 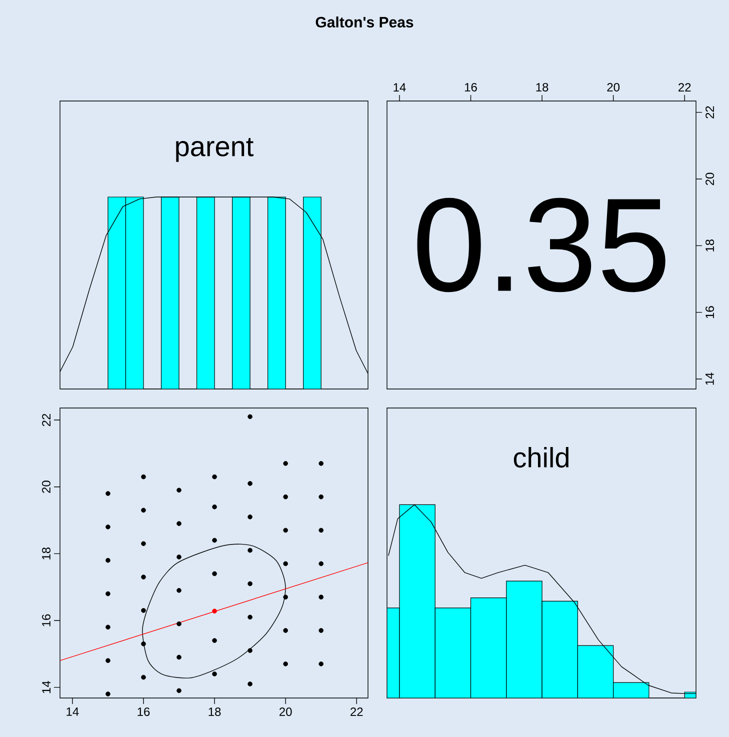 I want to click on chart-title: Galton's Peas, so click(x=365, y=22).